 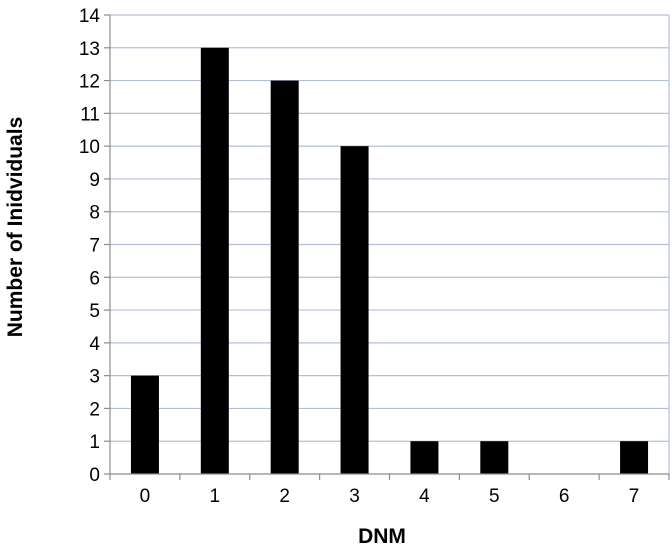 I want to click on y-tick-label: 14, so click(x=90, y=16).